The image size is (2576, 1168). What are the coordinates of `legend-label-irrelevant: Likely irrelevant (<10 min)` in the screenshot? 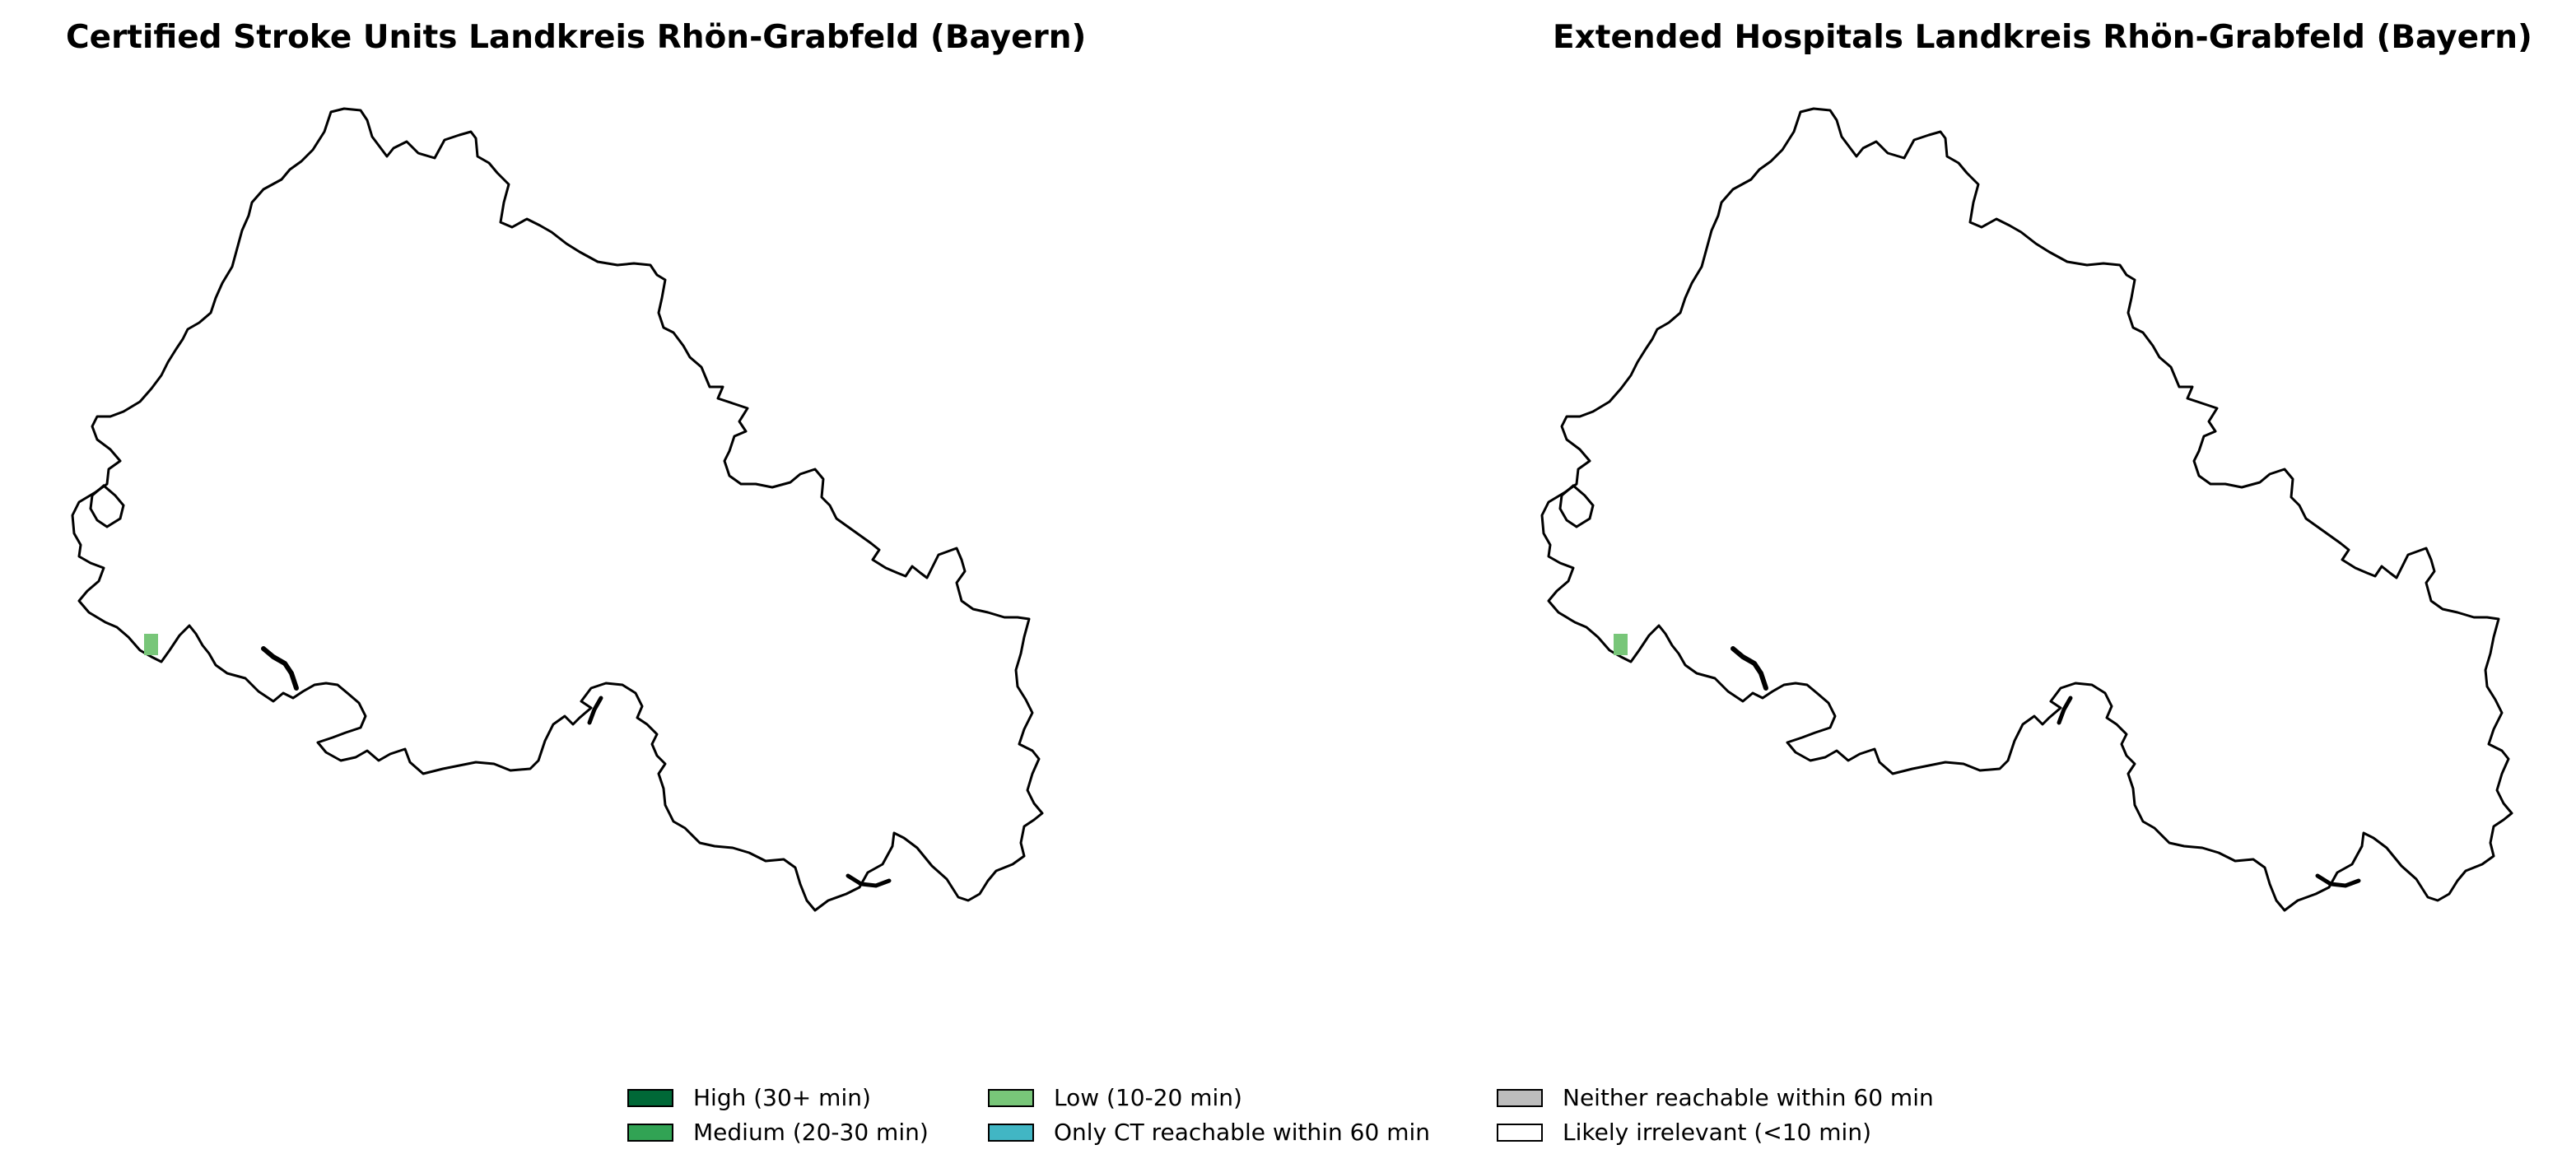 It's located at (1717, 1132).